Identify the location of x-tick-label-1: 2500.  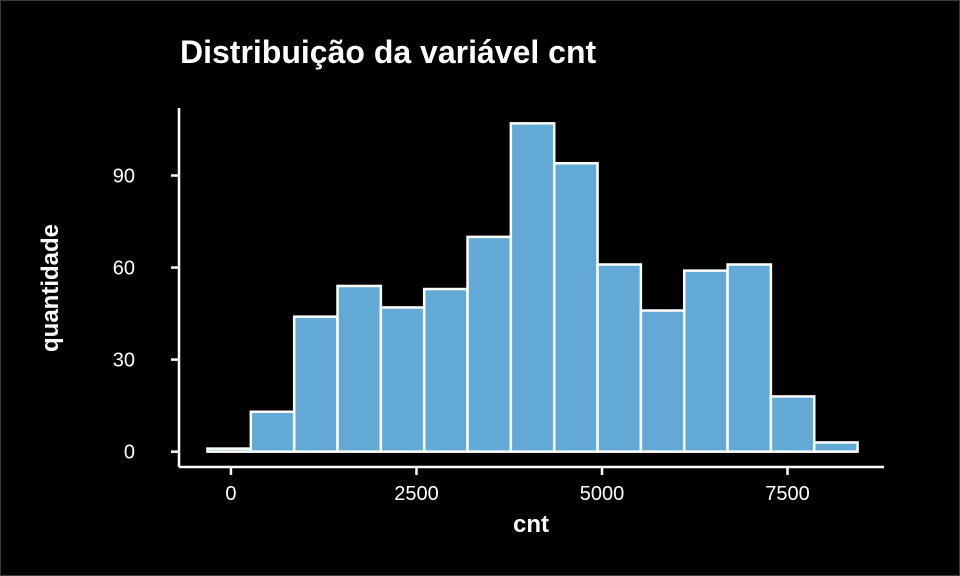
(416, 494).